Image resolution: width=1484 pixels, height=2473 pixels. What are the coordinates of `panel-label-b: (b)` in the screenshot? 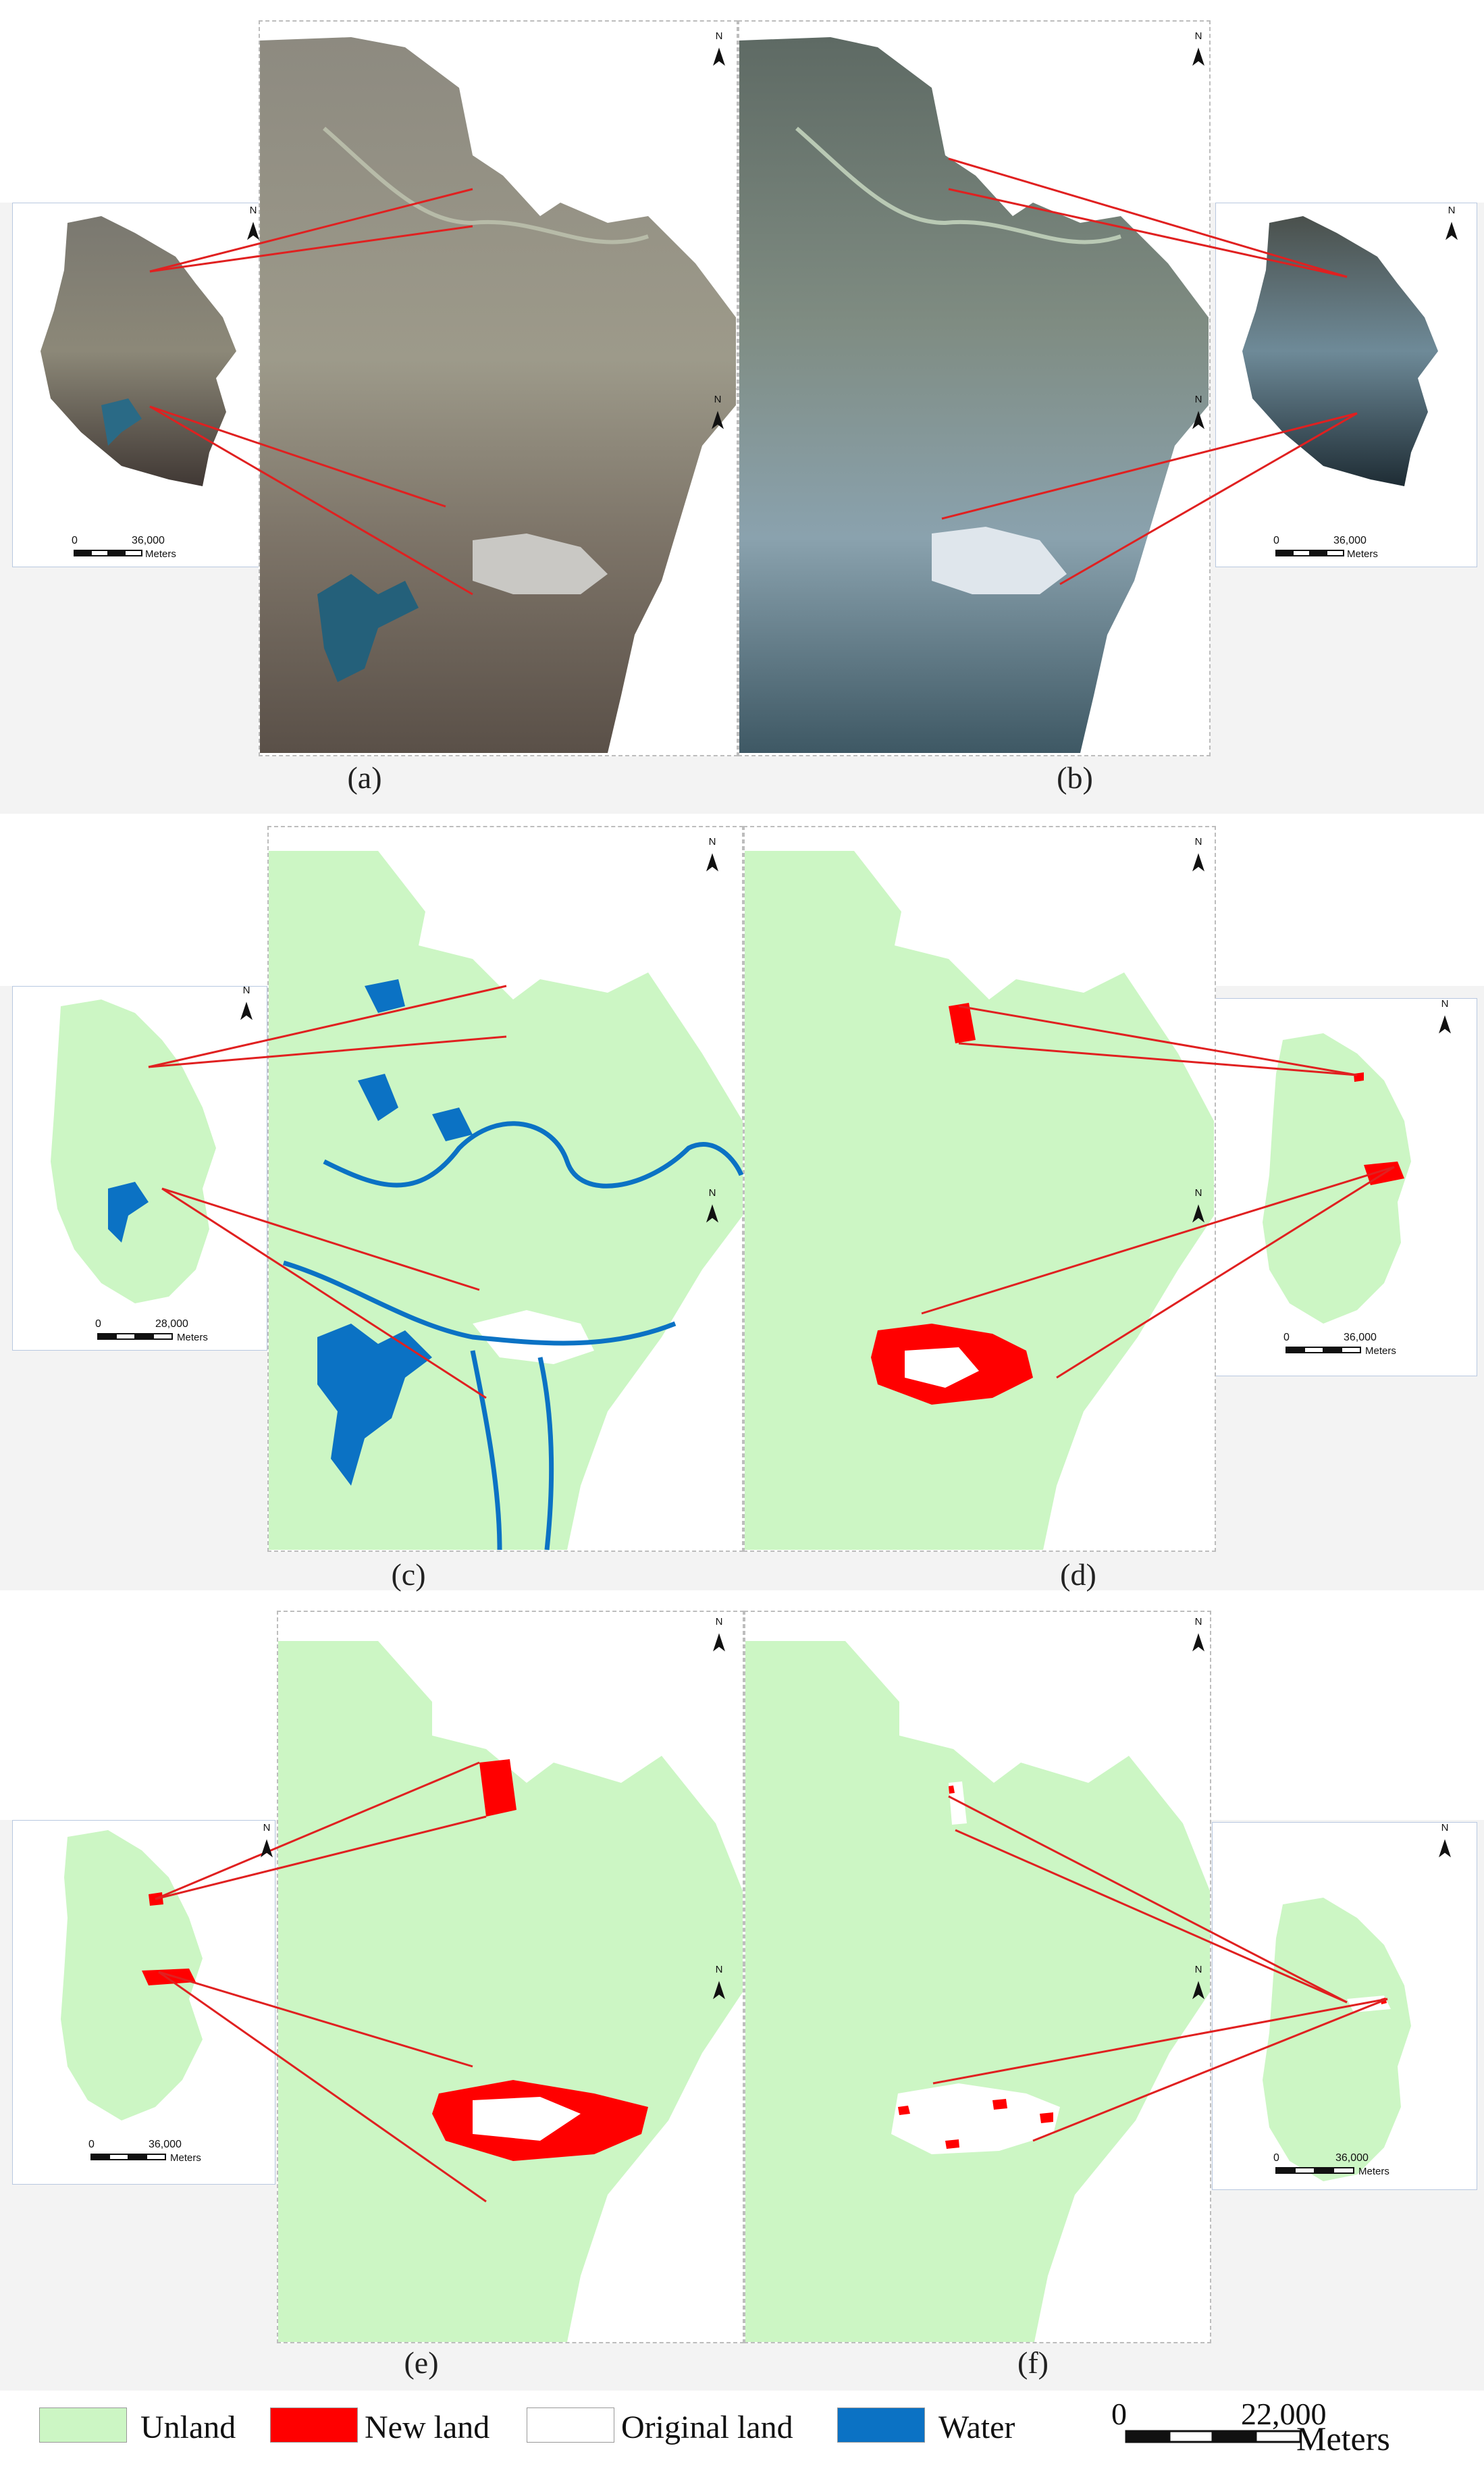 It's located at (1075, 778).